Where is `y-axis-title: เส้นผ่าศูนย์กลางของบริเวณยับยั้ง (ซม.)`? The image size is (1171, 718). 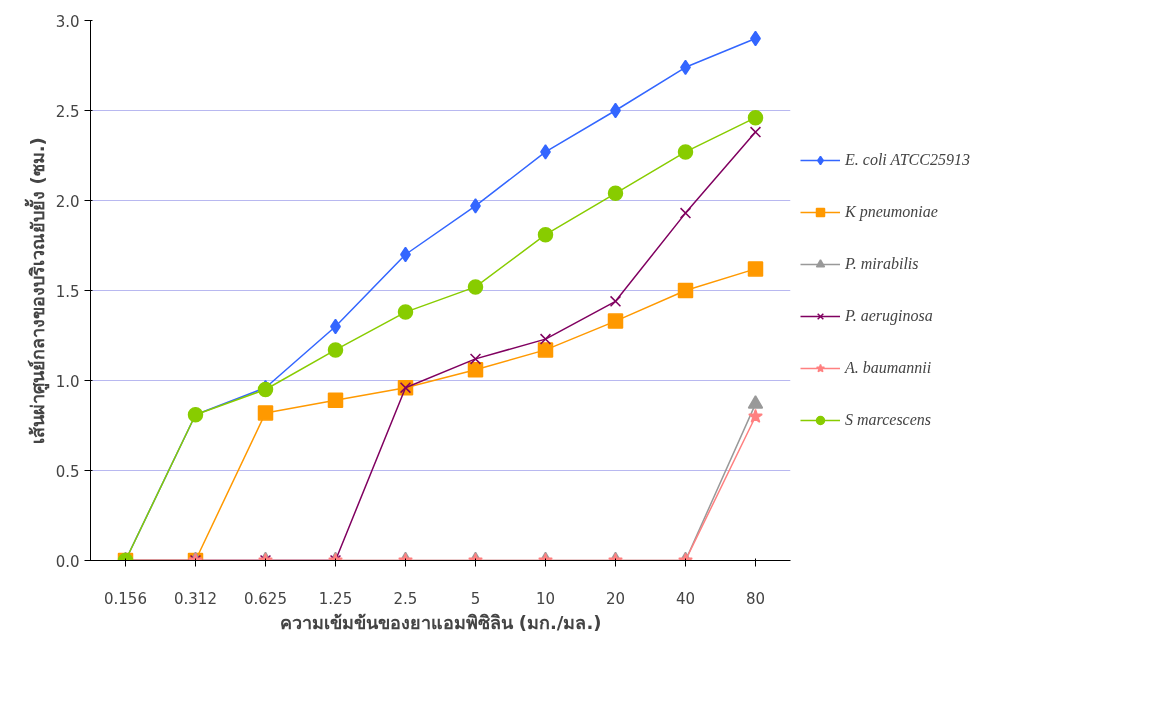
y-axis-title: เส้นผ่าศูนย์กลางของบริเวณยับยั้ง (ซม.) is located at coordinates (36, 290).